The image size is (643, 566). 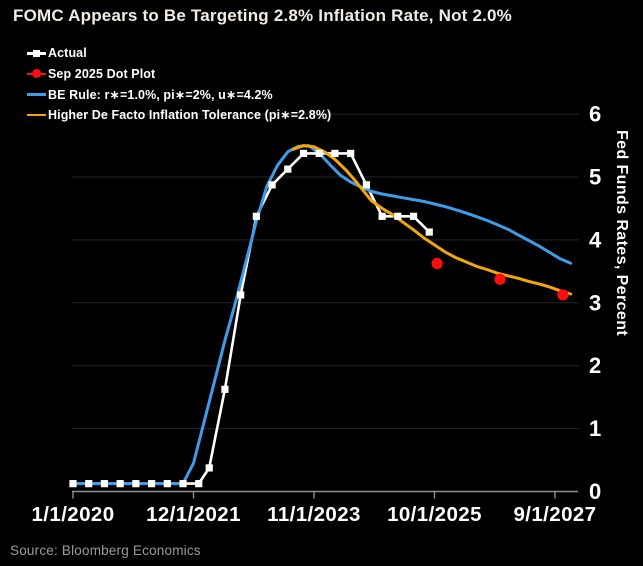 What do you see at coordinates (67, 53) in the screenshot?
I see `legend-label-actual: Actual` at bounding box center [67, 53].